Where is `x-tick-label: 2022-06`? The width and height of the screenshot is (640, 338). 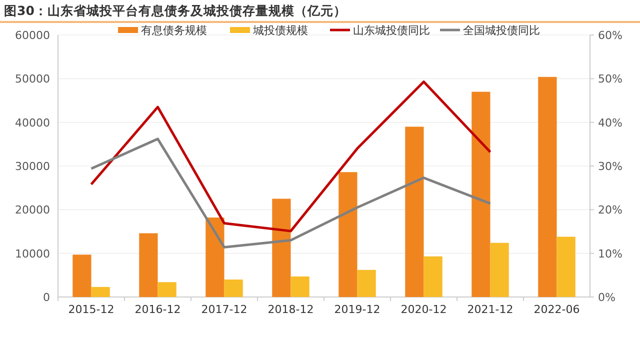 x-tick-label: 2022-06 is located at coordinates (557, 309).